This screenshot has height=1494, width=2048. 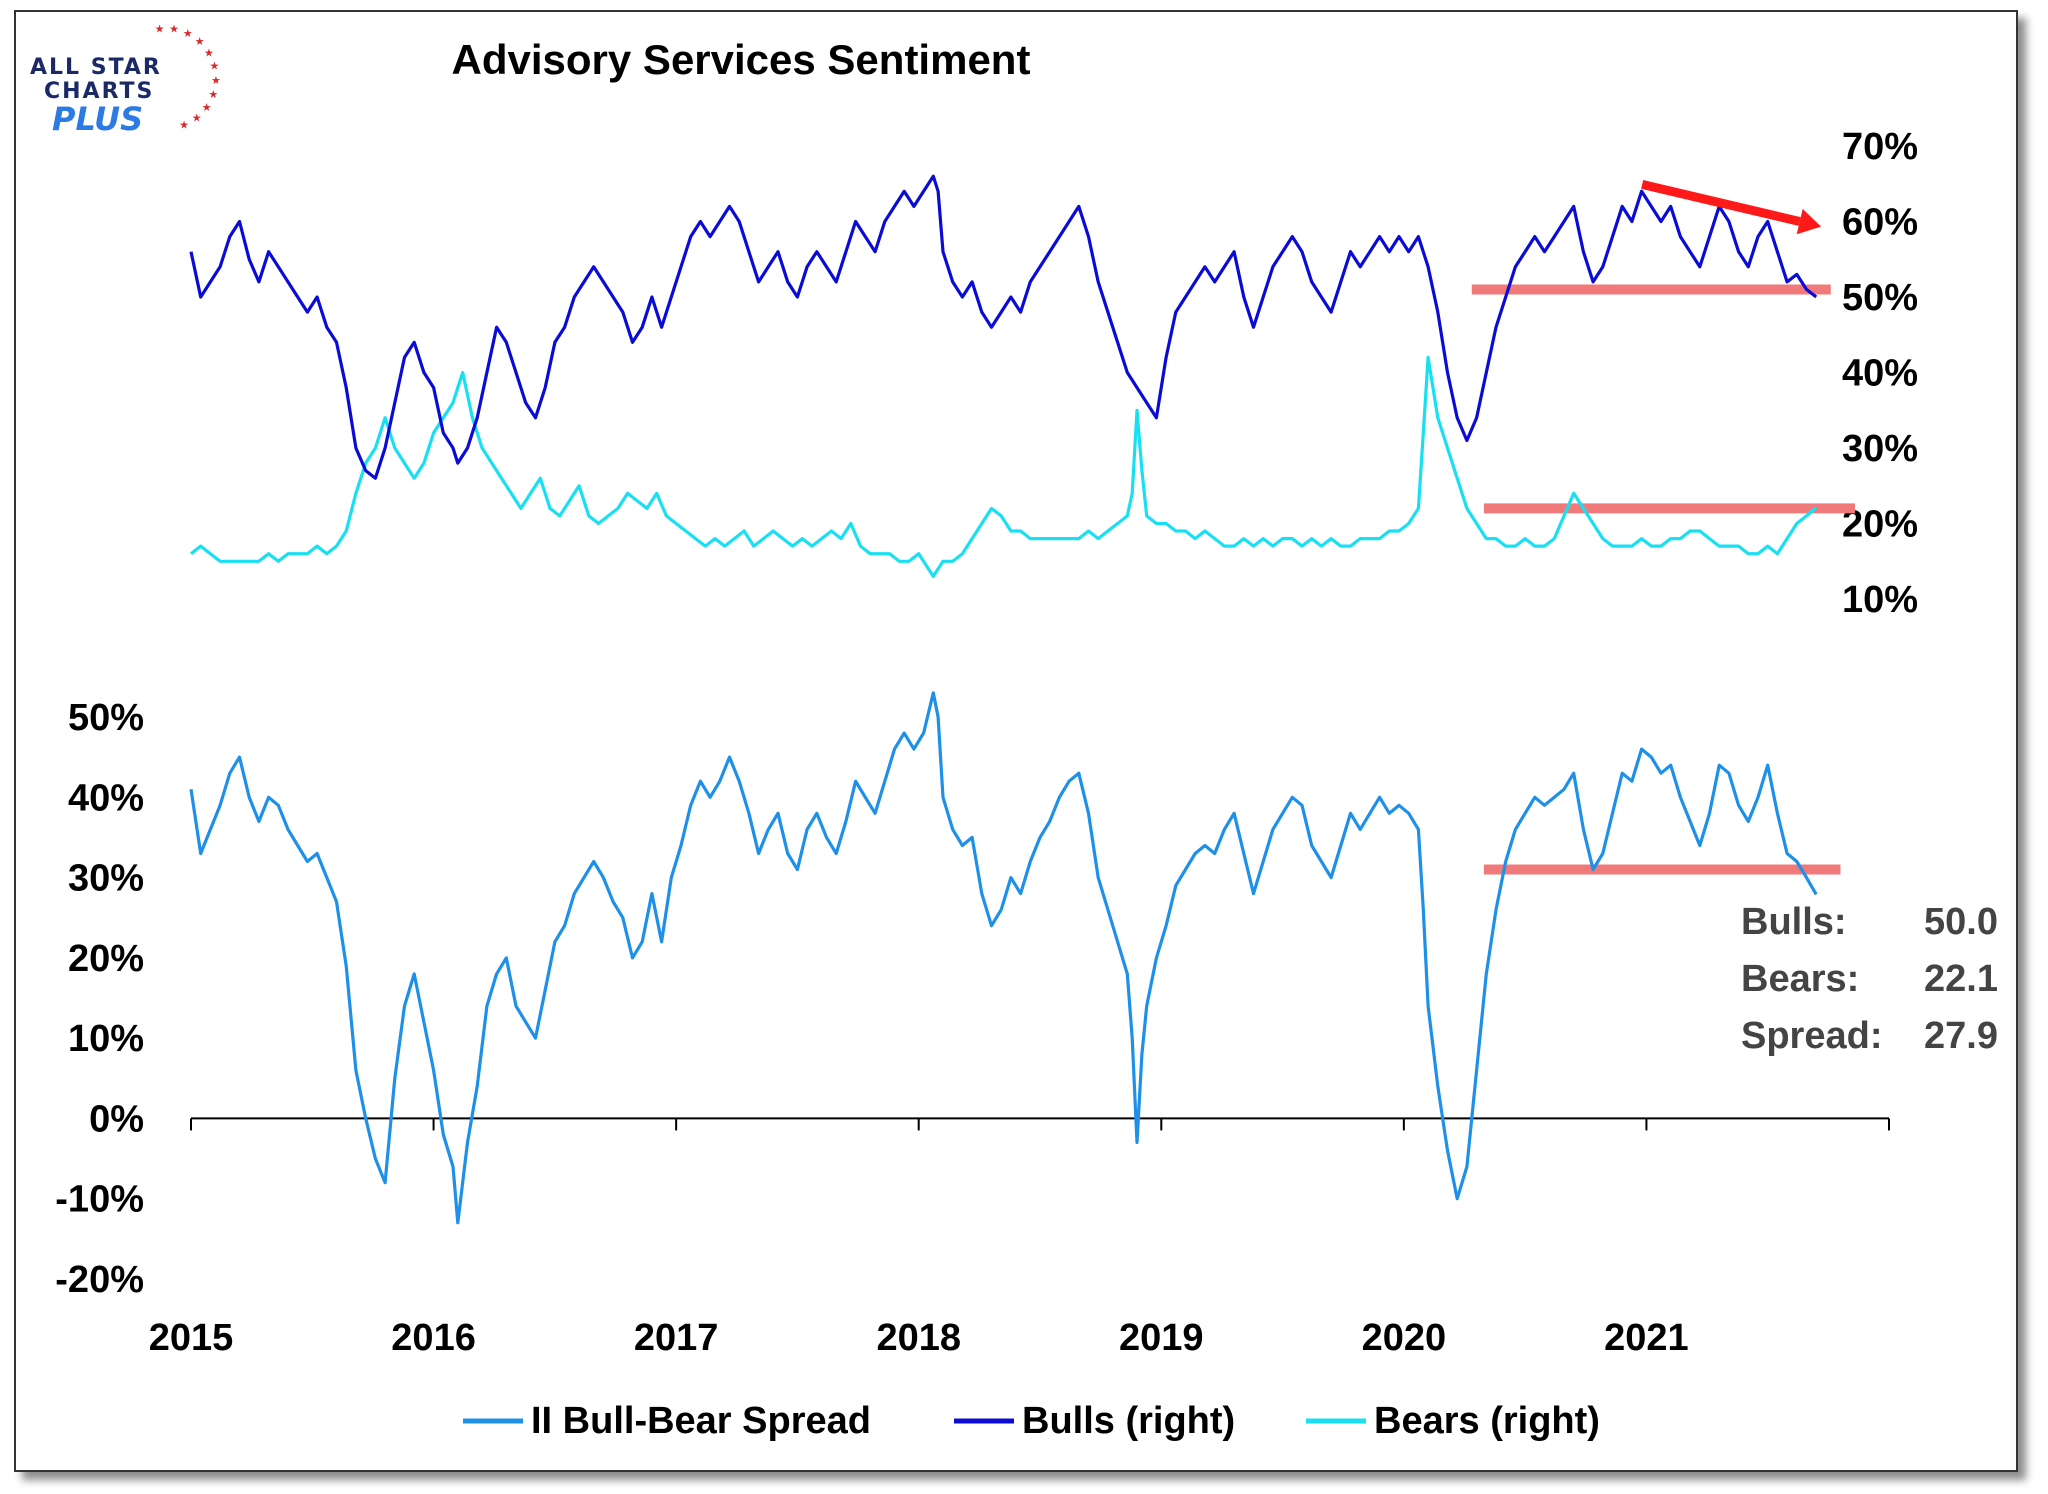 I want to click on x-tick-label: 2016, so click(x=433, y=1338).